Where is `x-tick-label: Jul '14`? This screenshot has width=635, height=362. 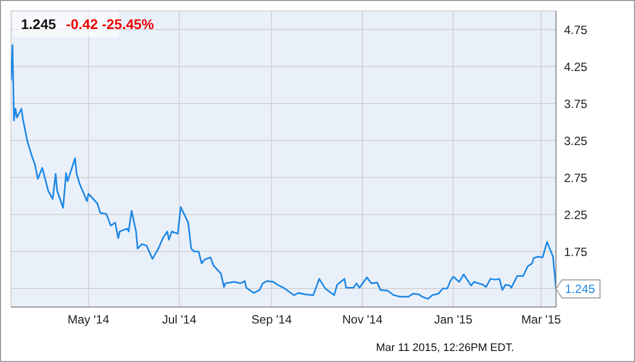 x-tick-label: Jul '14 is located at coordinates (179, 319).